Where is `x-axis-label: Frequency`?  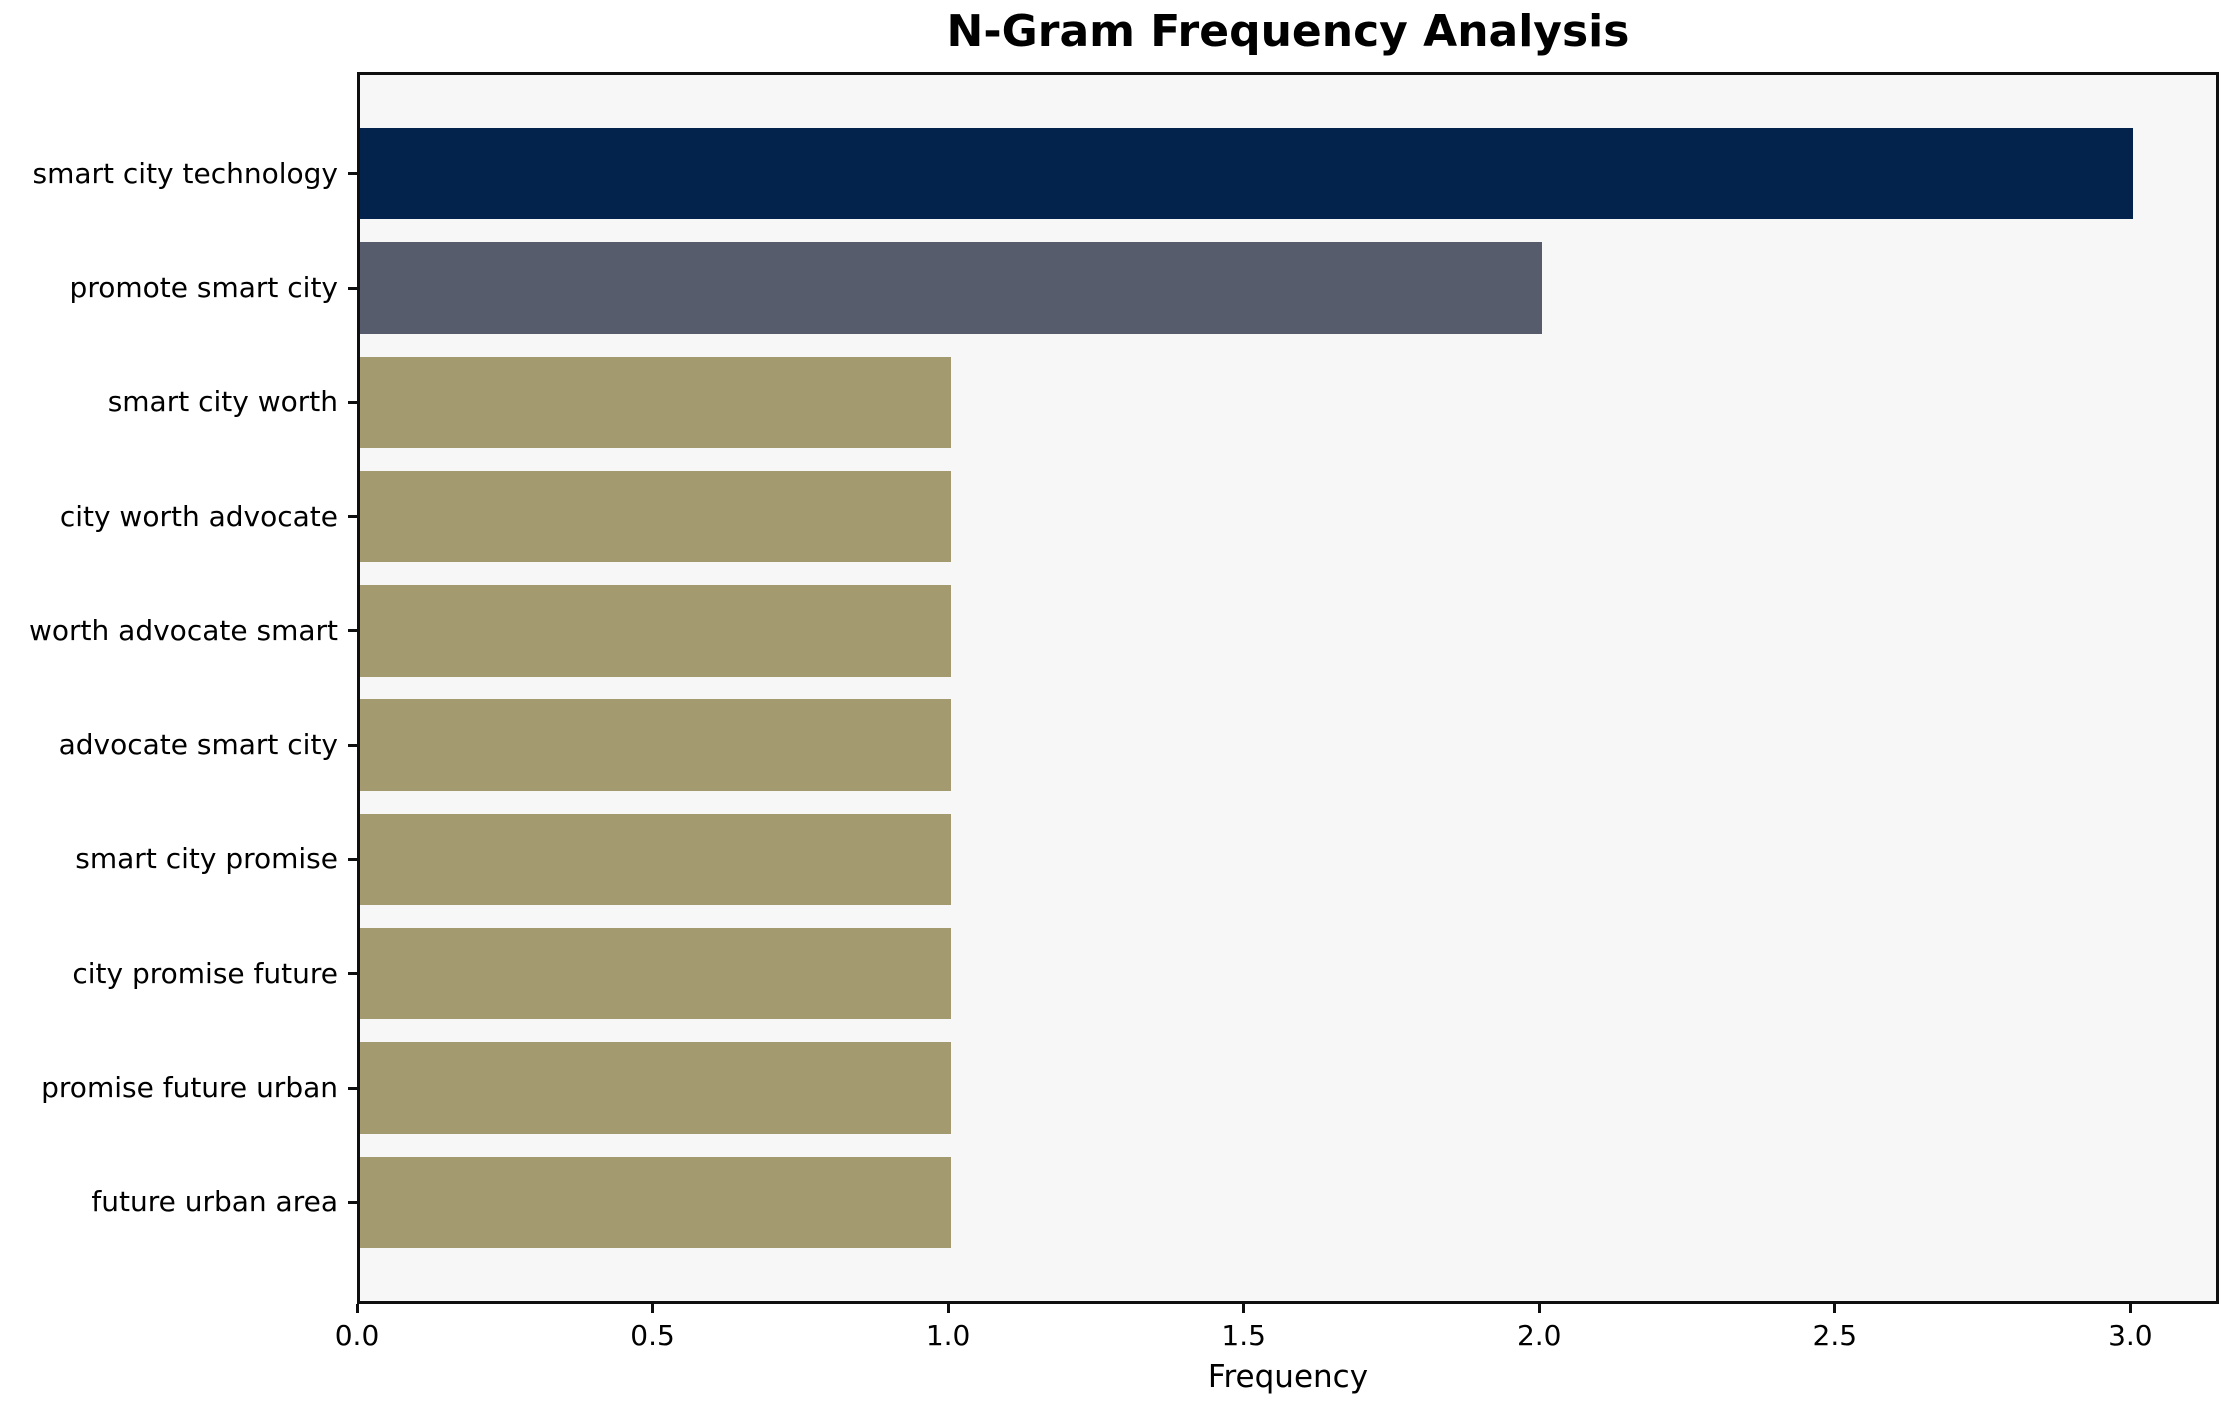
x-axis-label: Frequency is located at coordinates (1288, 1377).